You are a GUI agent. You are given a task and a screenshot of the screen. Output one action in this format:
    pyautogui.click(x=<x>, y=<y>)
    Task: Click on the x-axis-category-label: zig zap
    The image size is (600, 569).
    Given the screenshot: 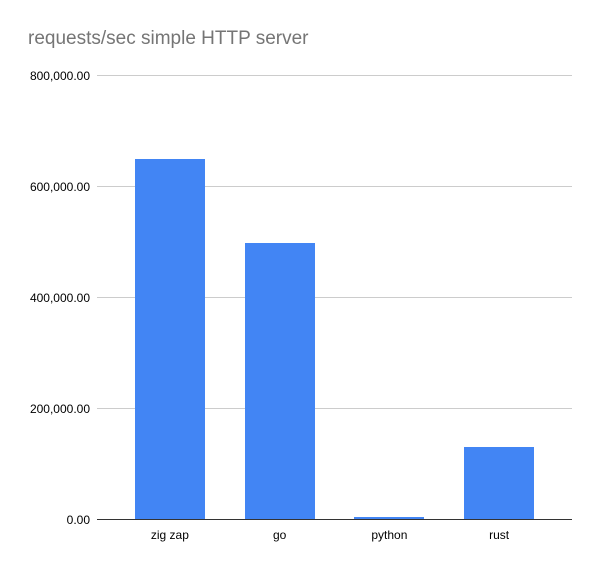 What is the action you would take?
    pyautogui.click(x=169, y=535)
    